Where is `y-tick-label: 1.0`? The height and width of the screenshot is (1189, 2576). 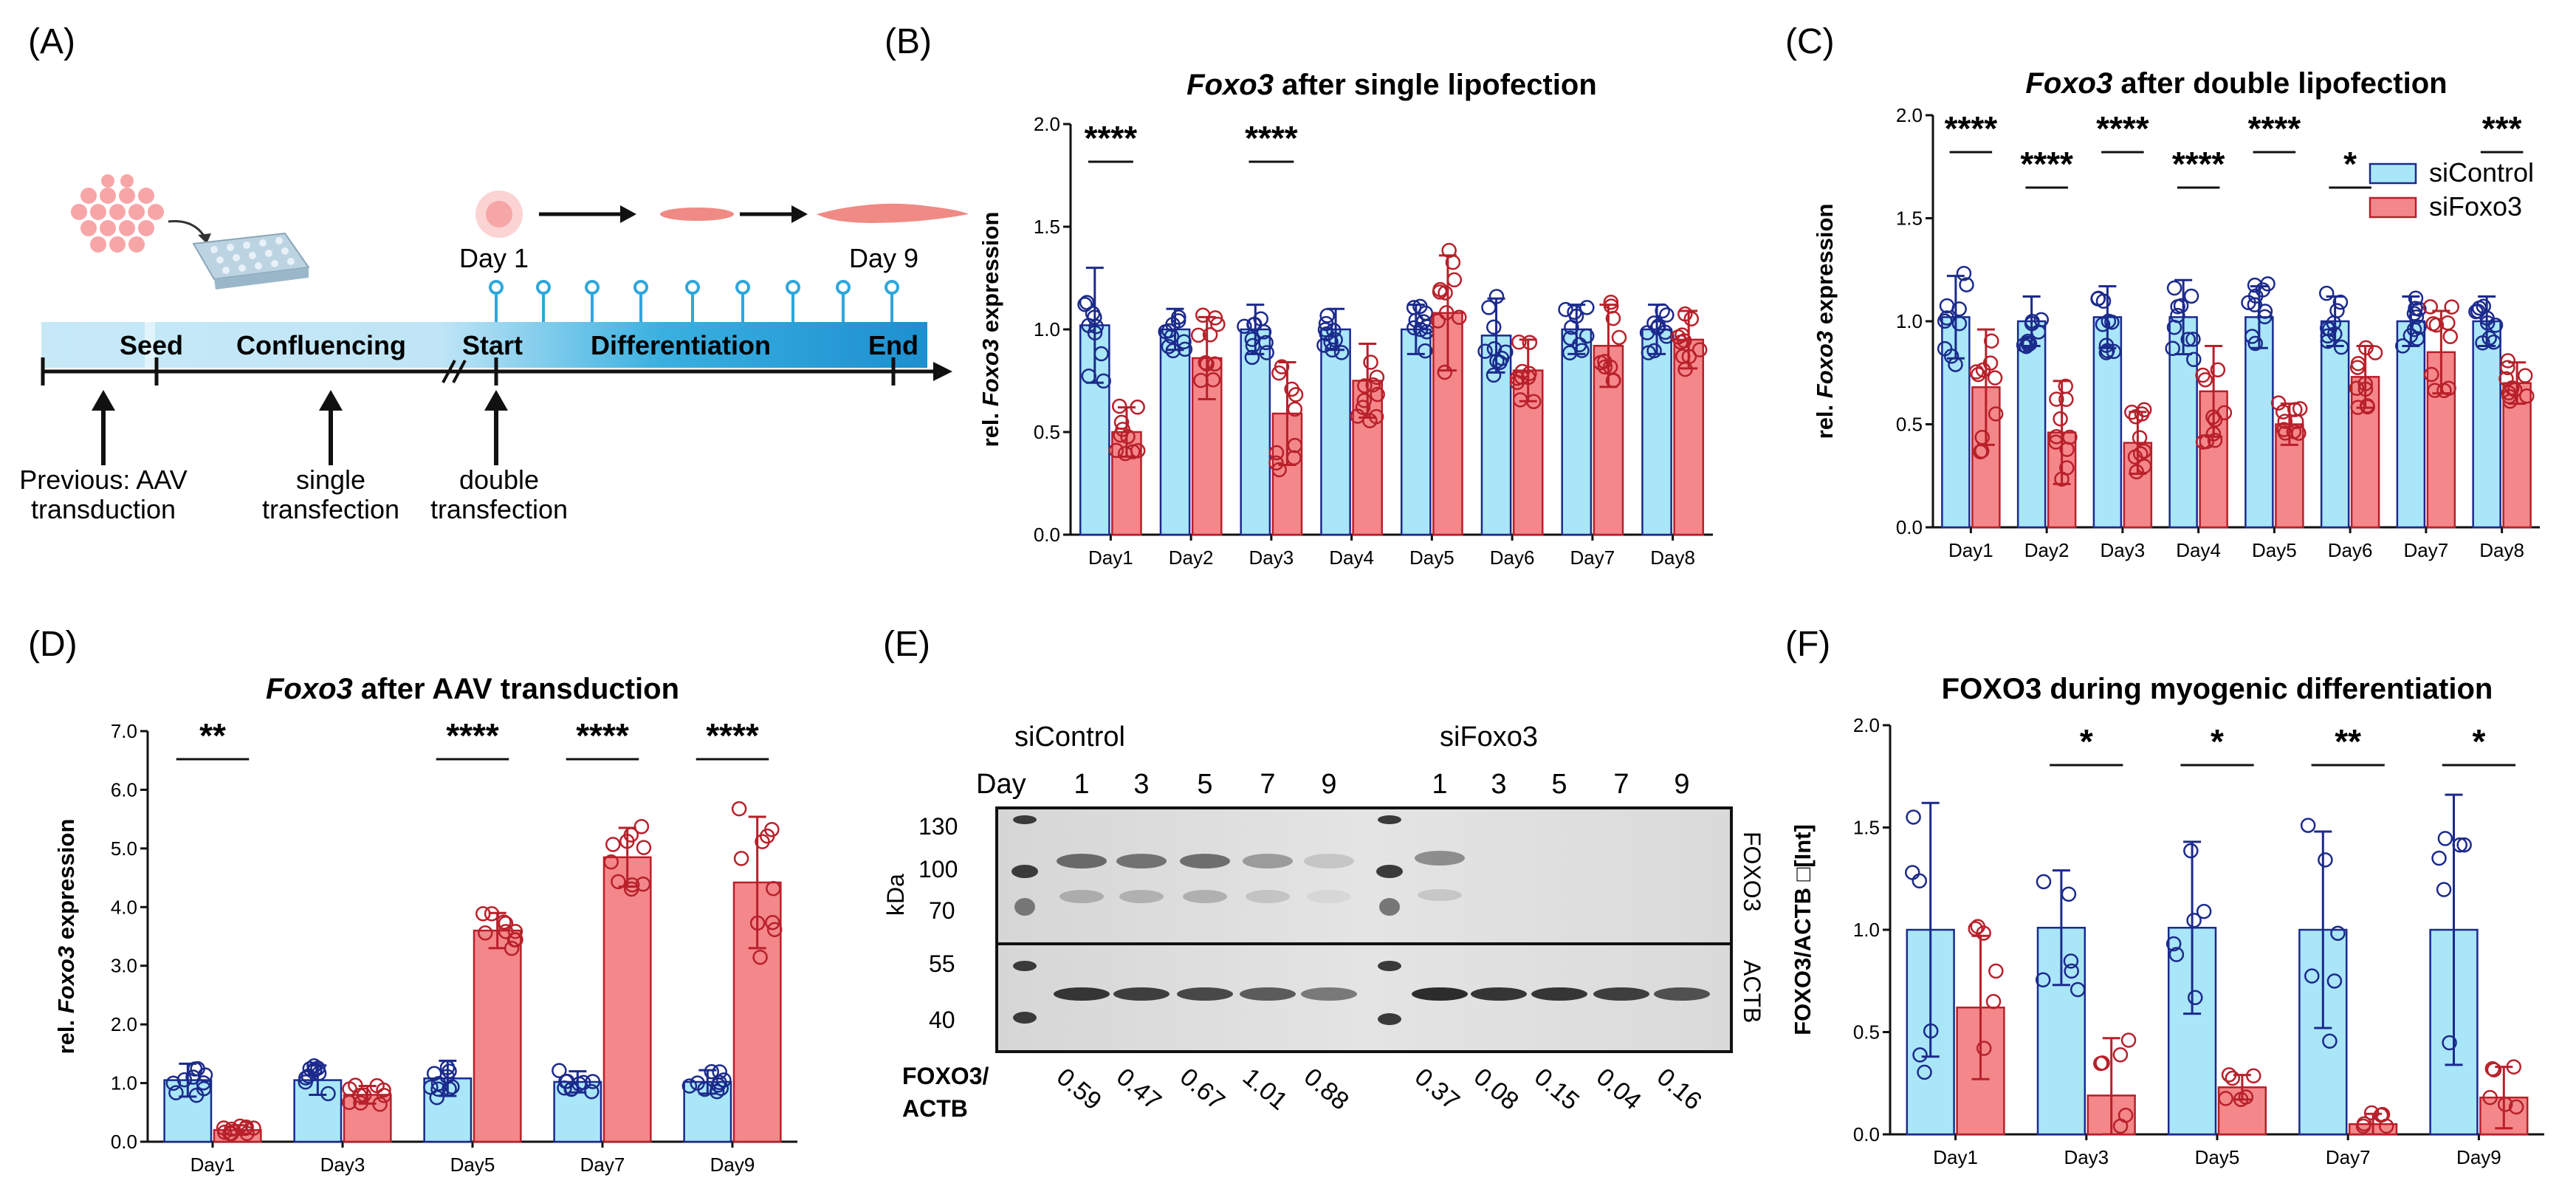
y-tick-label: 1.0 is located at coordinates (1909, 321).